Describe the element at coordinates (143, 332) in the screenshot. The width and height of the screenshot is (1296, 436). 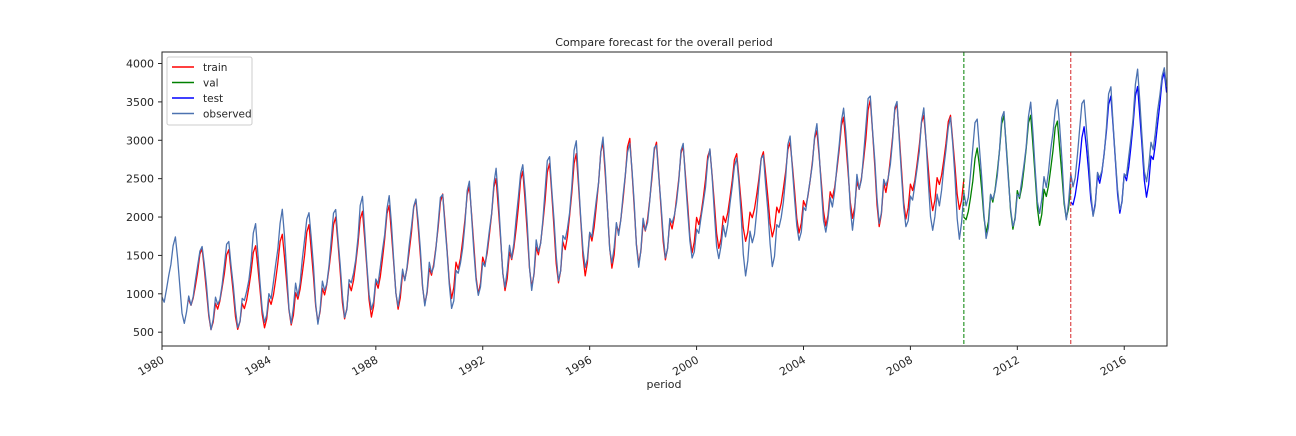
I see `y-tick-label: 500` at that location.